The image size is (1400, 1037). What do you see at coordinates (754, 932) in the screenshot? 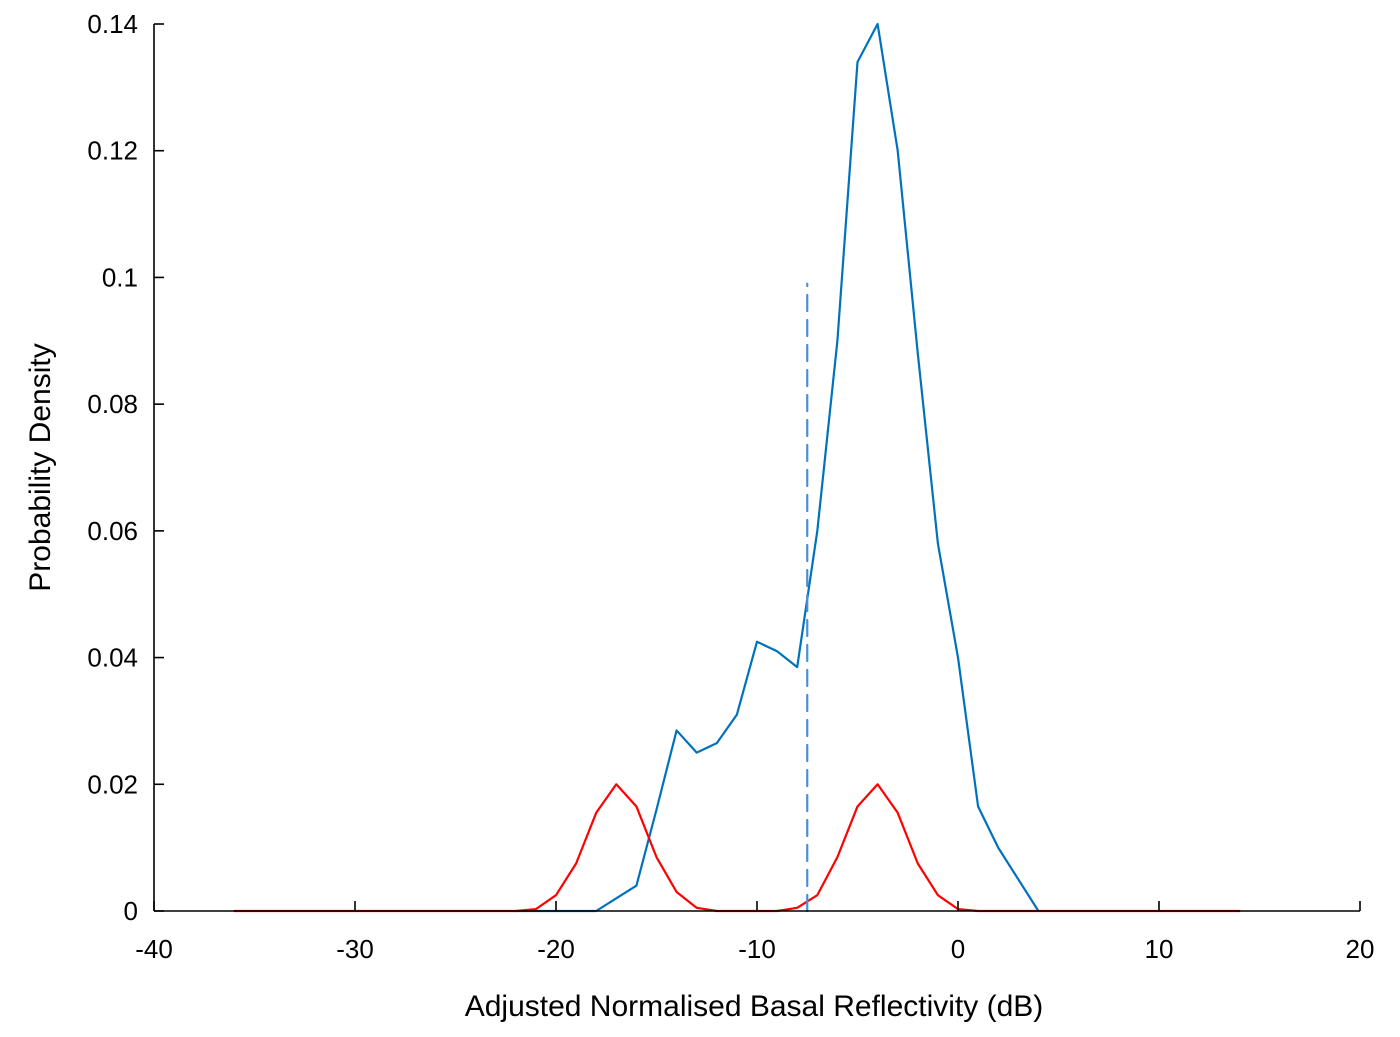
I see `x-ticks: -40 -30 -20 -10 0 10 20` at bounding box center [754, 932].